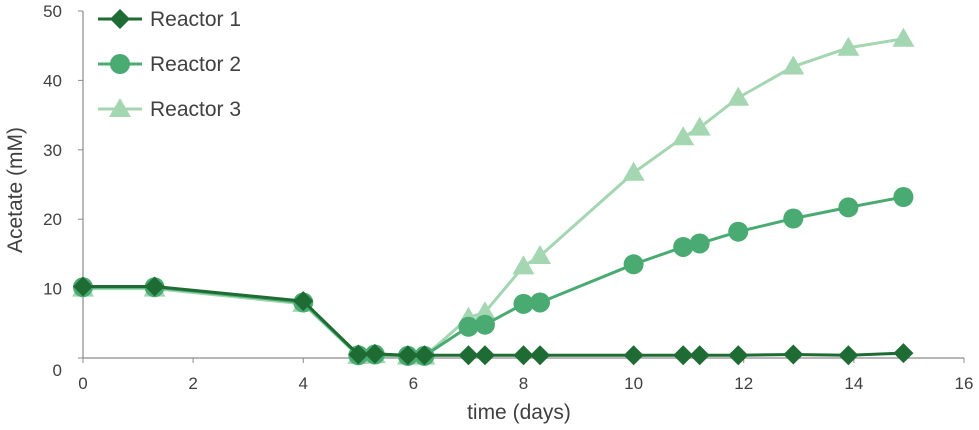 The image size is (979, 430). Describe the element at coordinates (195, 64) in the screenshot. I see `legend-label: Reactor 2` at that location.